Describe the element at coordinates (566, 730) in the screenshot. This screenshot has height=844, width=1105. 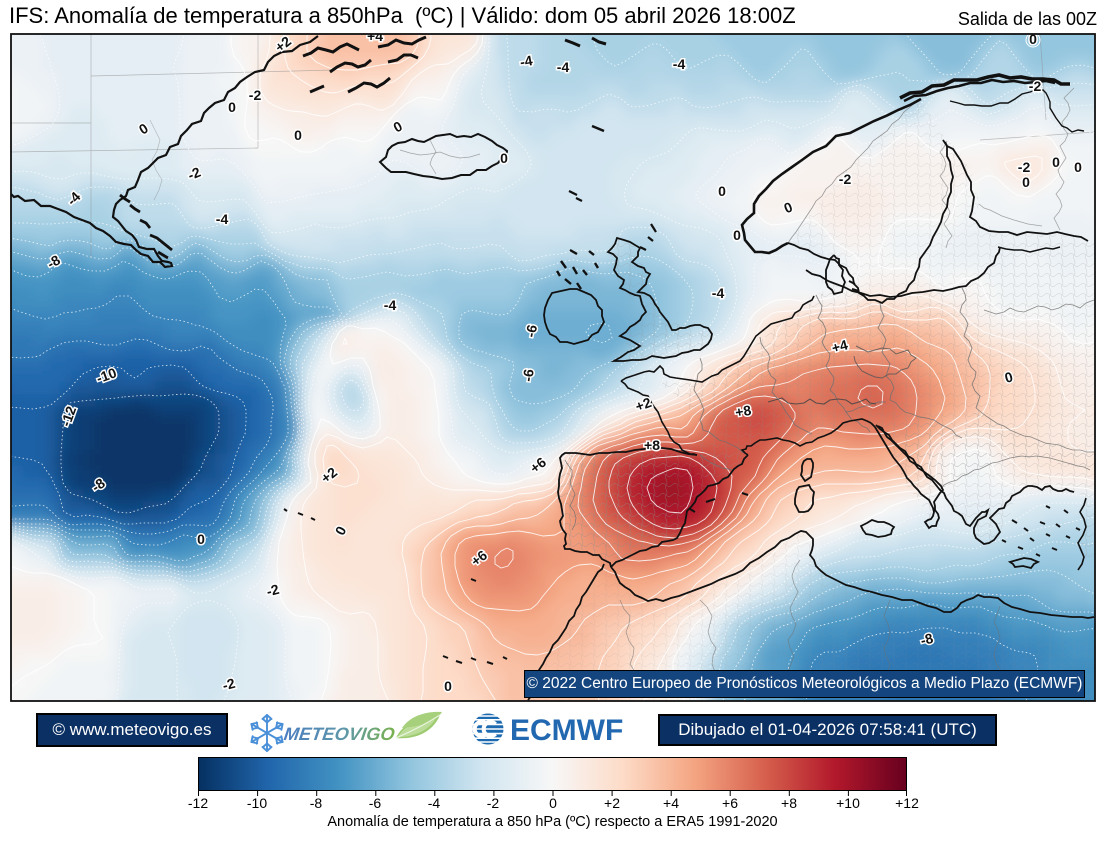
I see `svg-text: ECMWF` at that location.